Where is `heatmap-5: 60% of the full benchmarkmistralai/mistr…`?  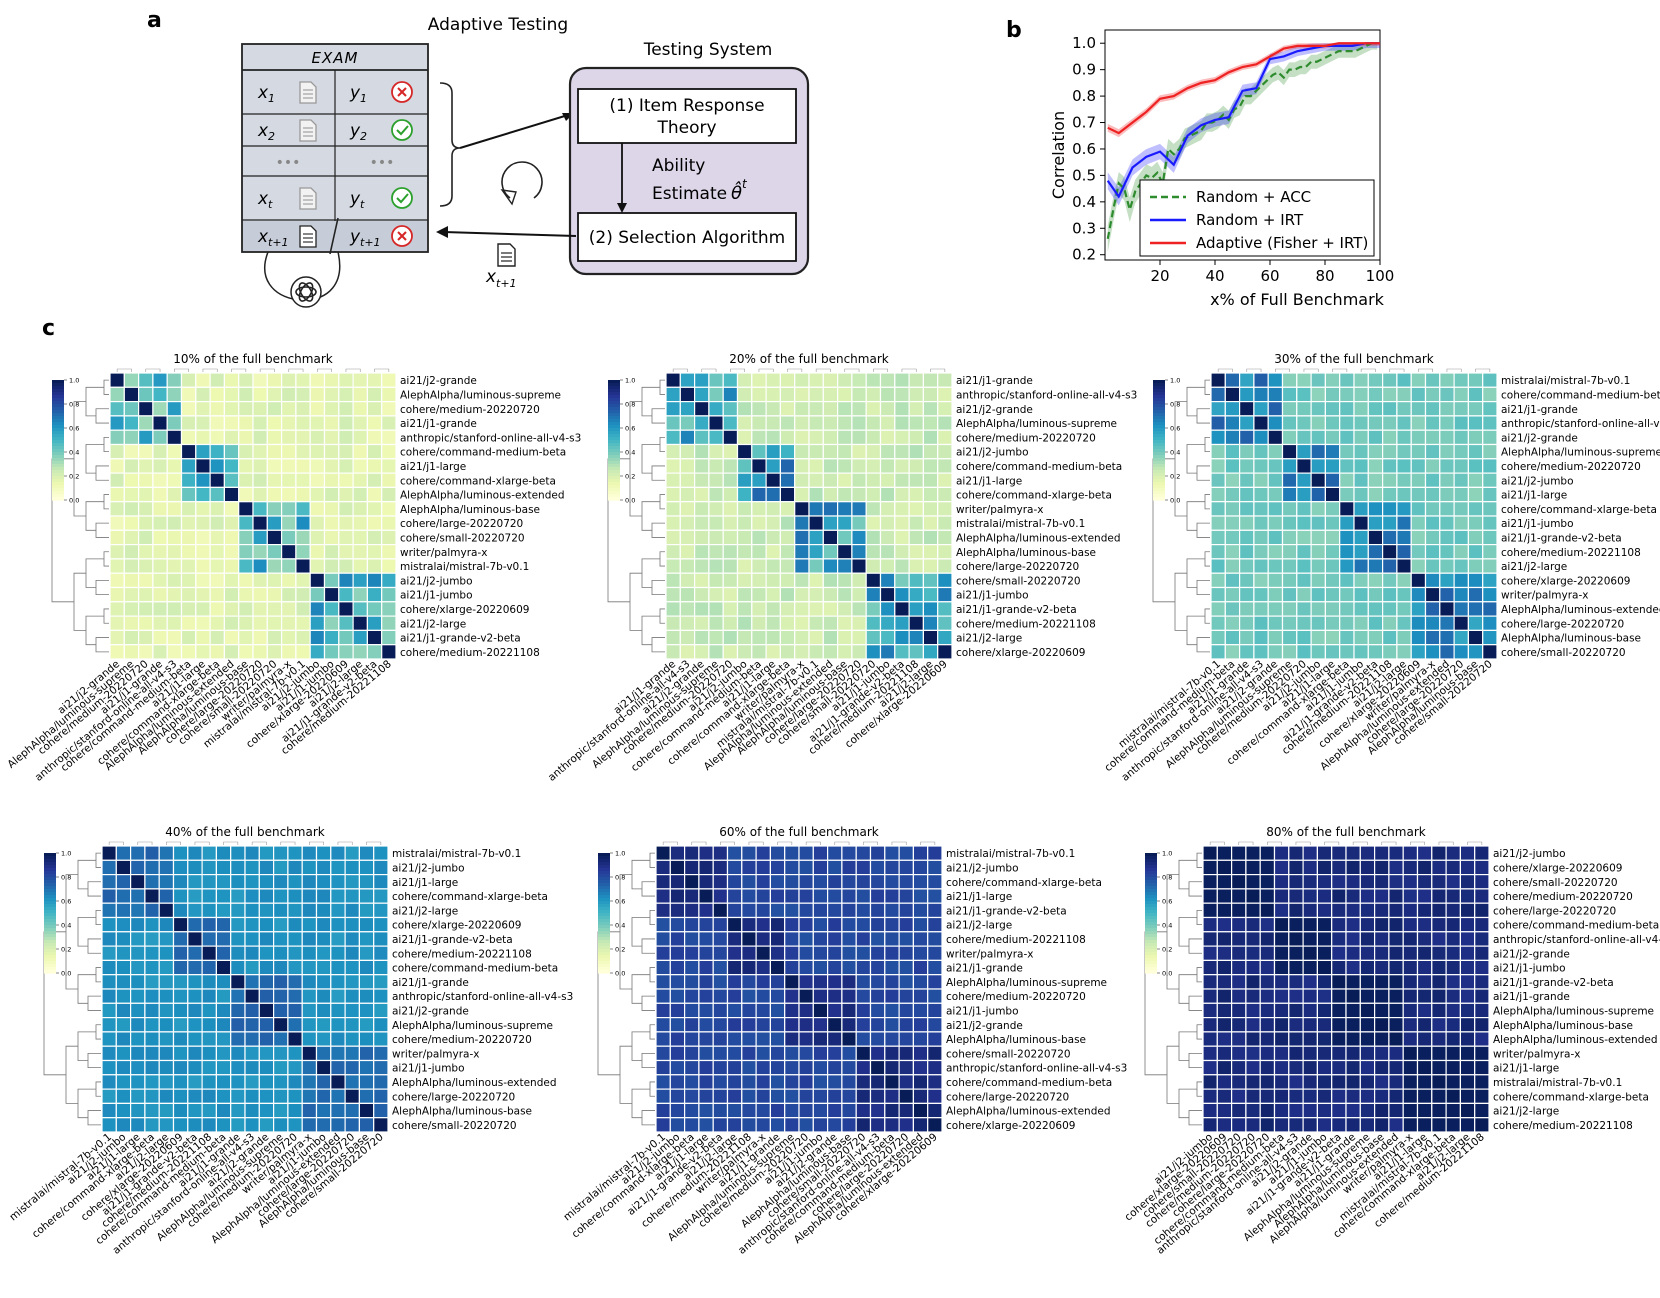 heatmap-5: 60% of the full benchmarkmistralai/mistr… is located at coordinates (844, 1041).